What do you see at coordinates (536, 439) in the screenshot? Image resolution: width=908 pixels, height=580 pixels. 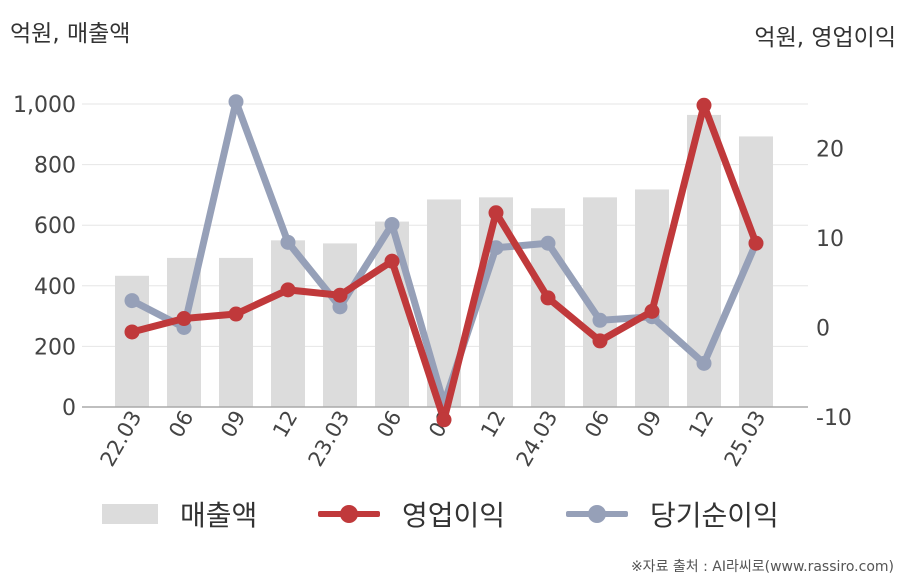 I see `x-tick-label: 24.03` at bounding box center [536, 439].